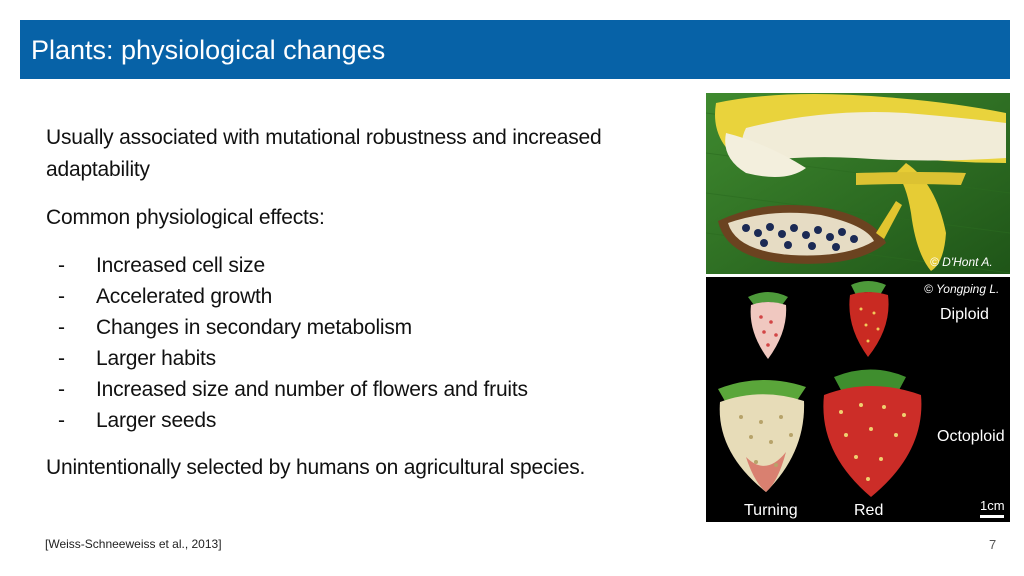  I want to click on banana-illustration, so click(858, 183).